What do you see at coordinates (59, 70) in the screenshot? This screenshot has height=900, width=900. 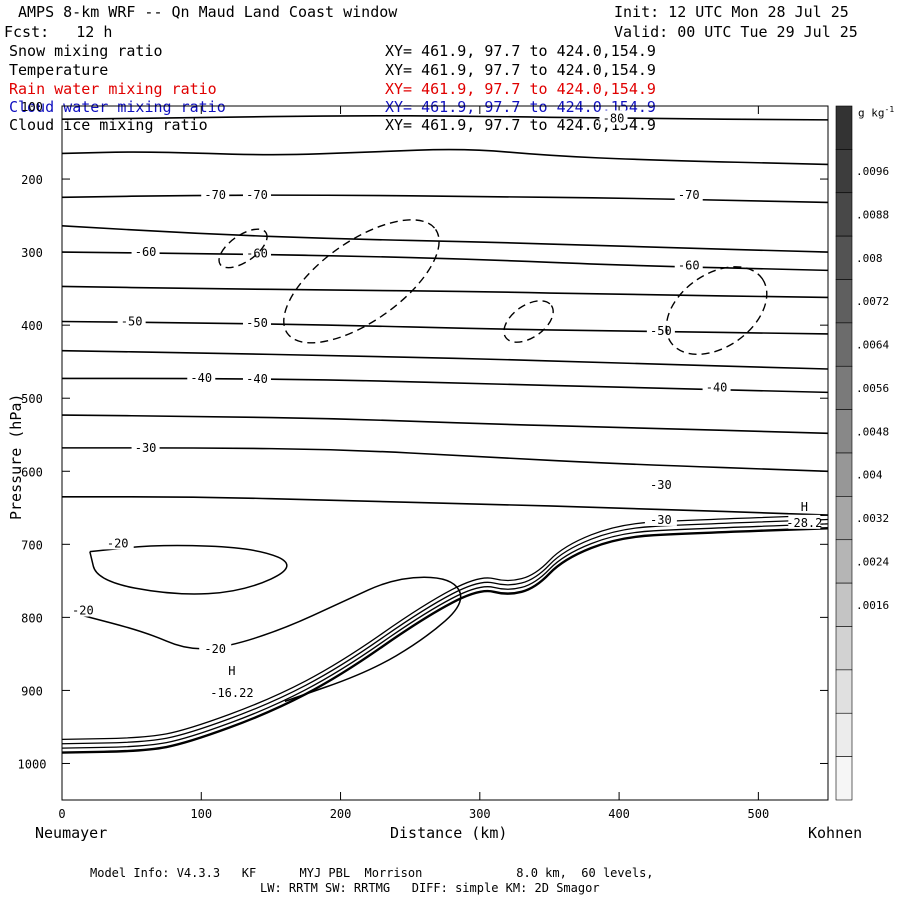 I see `field-name-temperature: Temperature` at bounding box center [59, 70].